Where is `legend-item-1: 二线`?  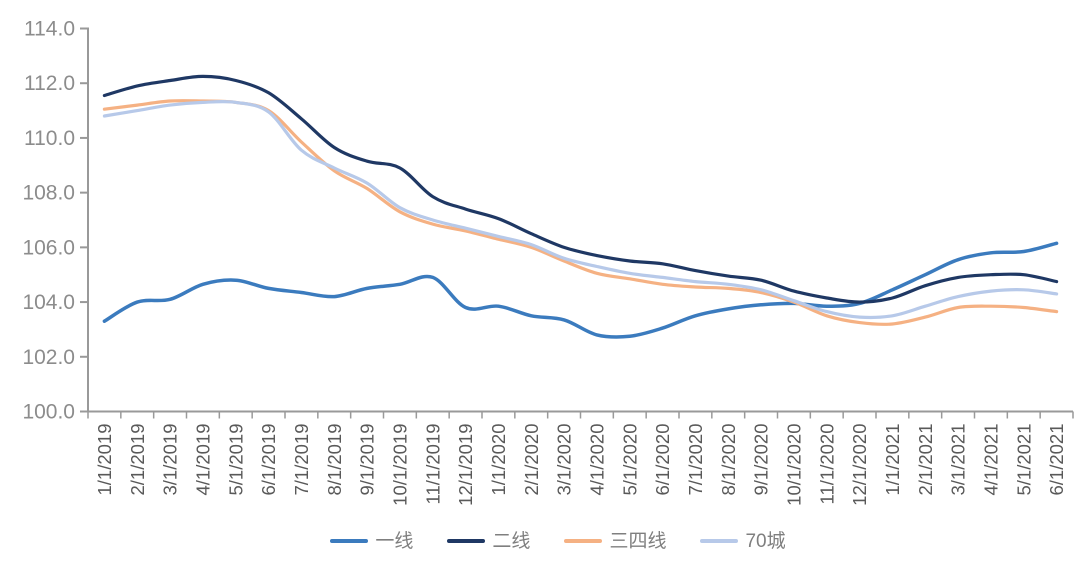 legend-item-1: 二线 is located at coordinates (488, 541).